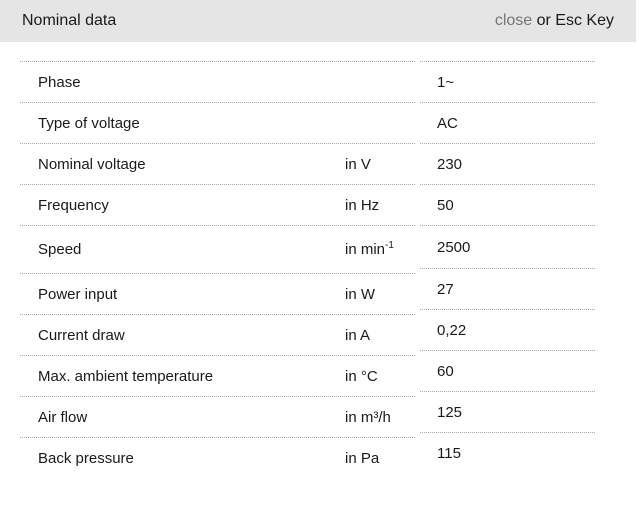 The image size is (639, 519). What do you see at coordinates (86, 458) in the screenshot?
I see `row-label: Back pressure` at bounding box center [86, 458].